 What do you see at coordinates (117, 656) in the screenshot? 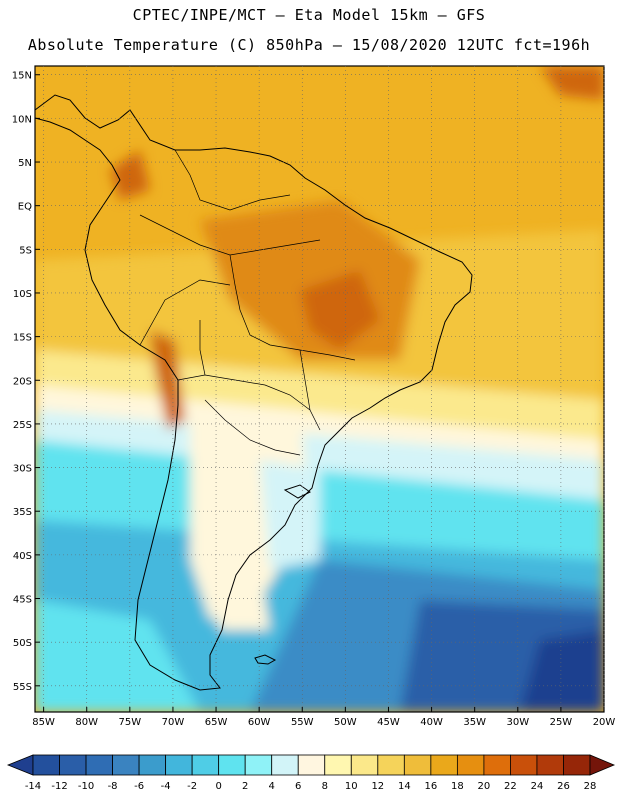
I see `cyan-southwest` at bounding box center [117, 656].